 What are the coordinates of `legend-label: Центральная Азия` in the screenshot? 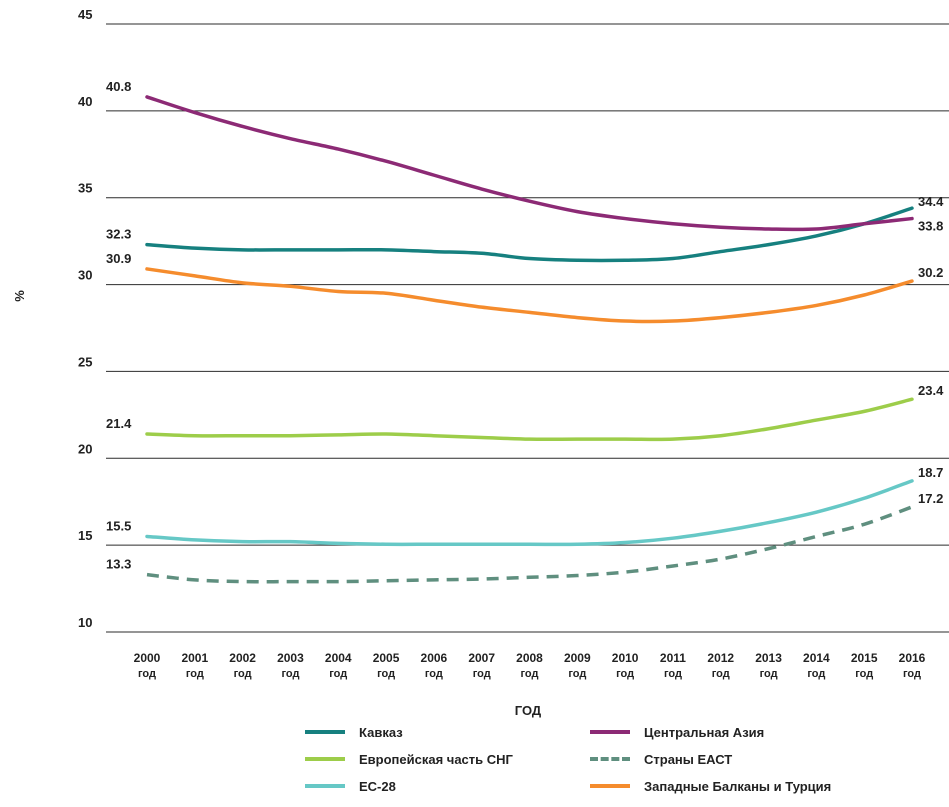 It's located at (704, 732).